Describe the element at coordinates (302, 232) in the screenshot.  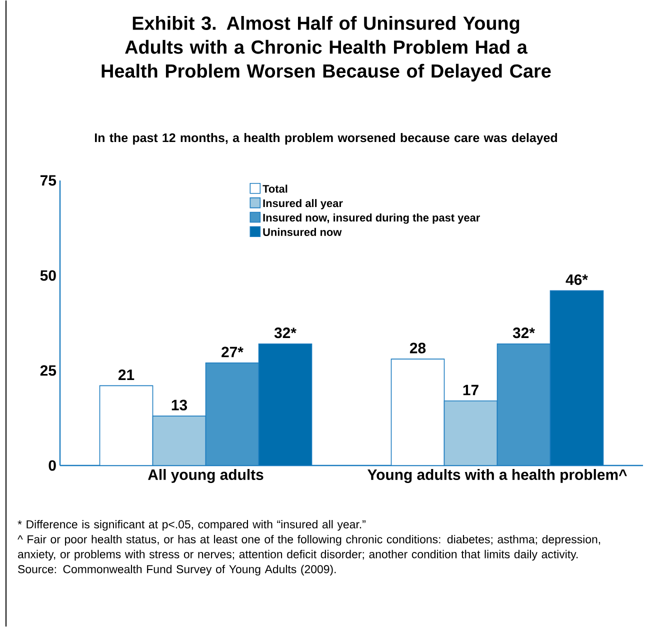
I see `legend-label: Uninsured now` at that location.